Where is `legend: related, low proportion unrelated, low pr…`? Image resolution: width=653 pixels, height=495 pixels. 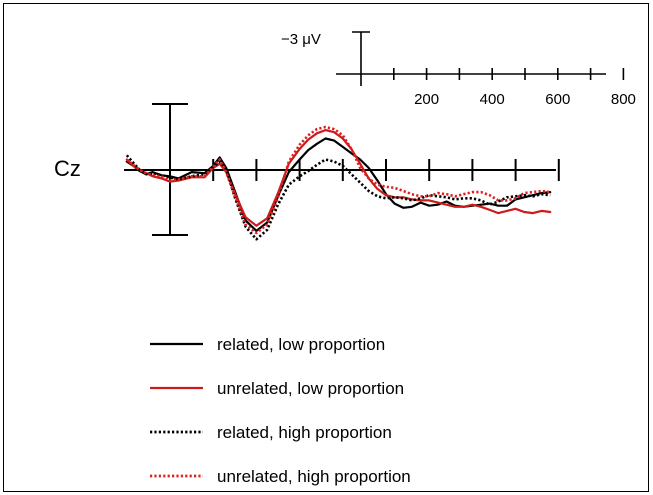 legend: related, low proportion unrelated, low pr… is located at coordinates (280, 410).